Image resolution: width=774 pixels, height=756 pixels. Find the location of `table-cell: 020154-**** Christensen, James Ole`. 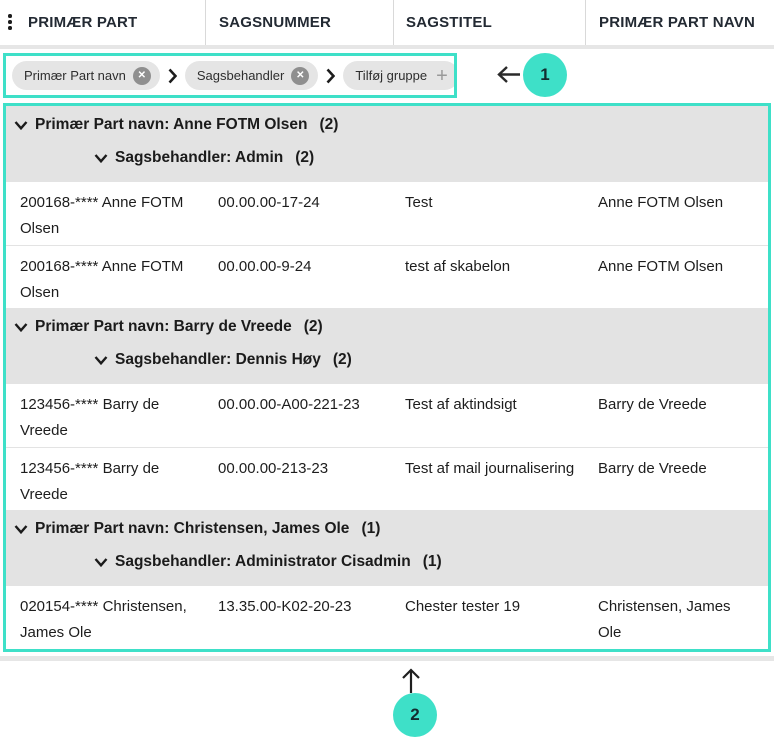

table-cell: 020154-**** Christensen, James Ole is located at coordinates (103, 619).